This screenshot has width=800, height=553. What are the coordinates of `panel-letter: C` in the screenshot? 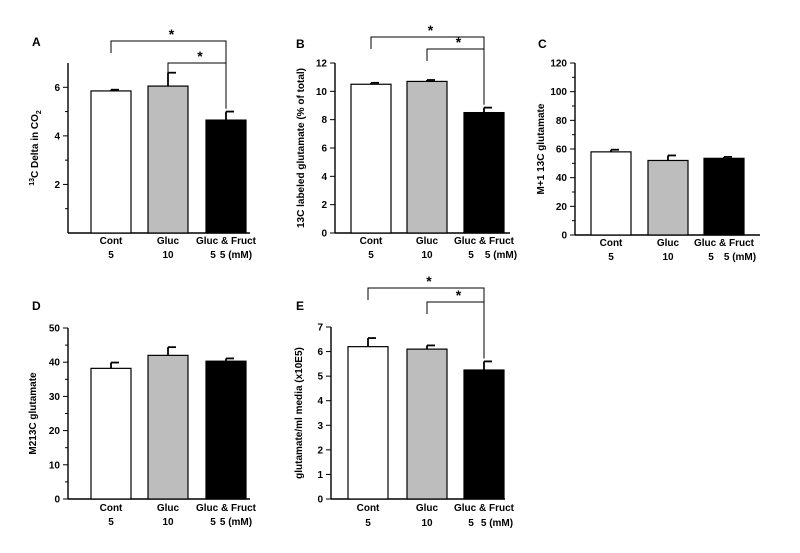 It's located at (542, 44).